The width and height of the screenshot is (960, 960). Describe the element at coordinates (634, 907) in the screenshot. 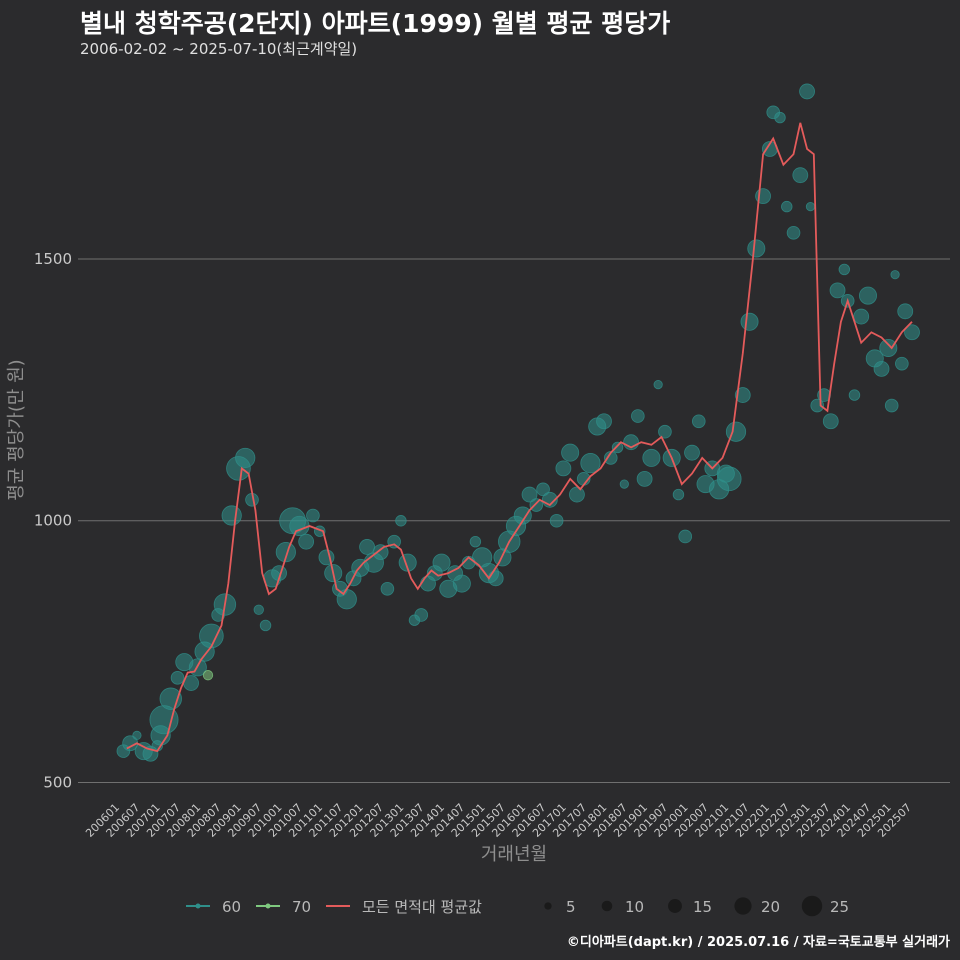

I see `legend-size-label-10: 10` at that location.